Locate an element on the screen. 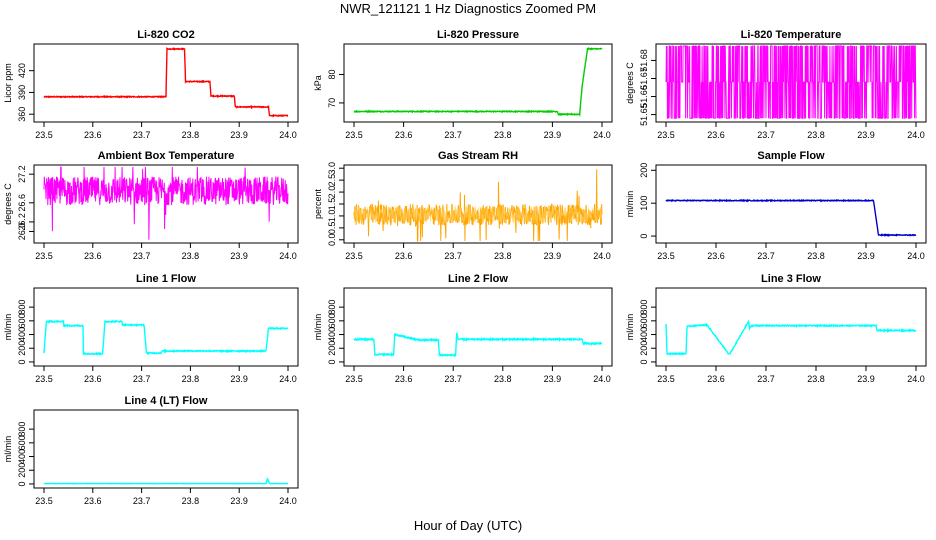  y-tick-label: 0.5 is located at coordinates (332, 228).